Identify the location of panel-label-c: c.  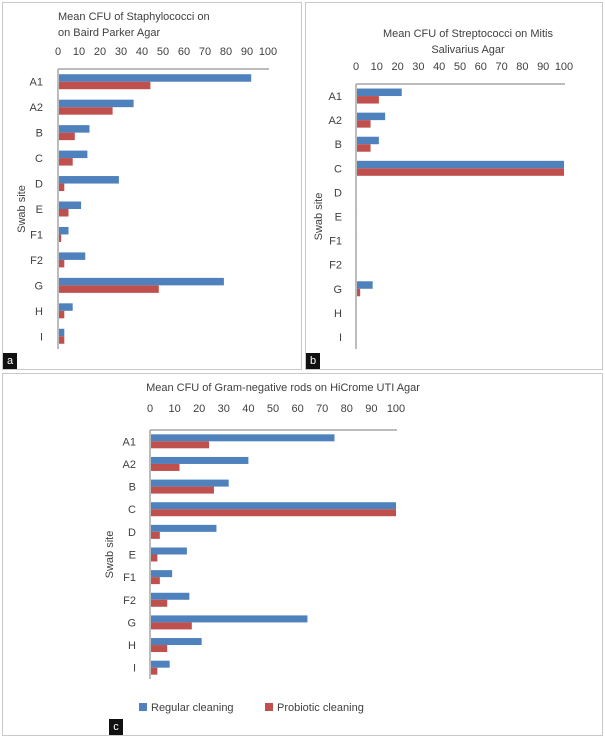
(116, 727).